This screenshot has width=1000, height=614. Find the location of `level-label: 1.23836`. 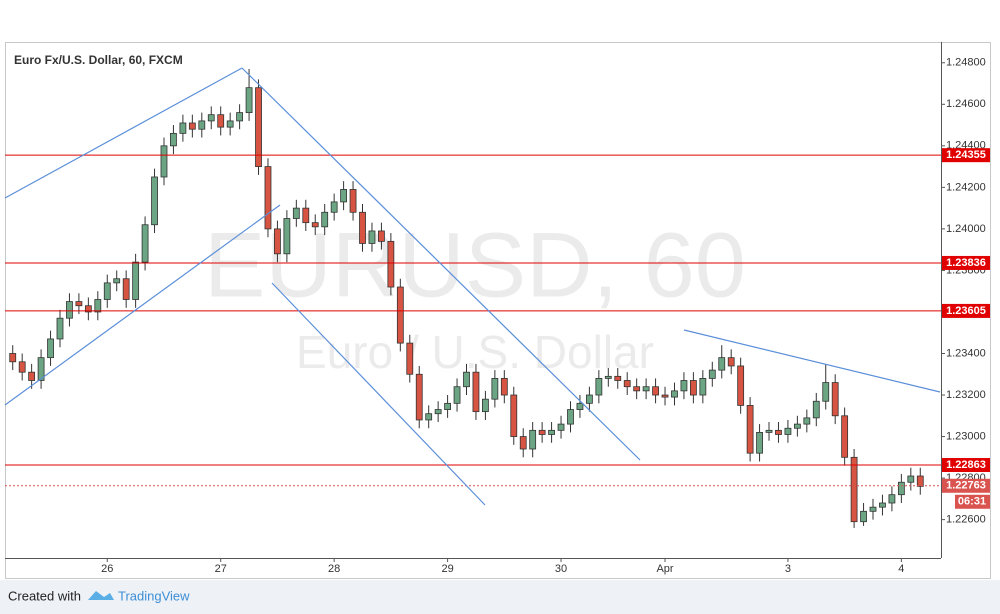

level-label: 1.23836 is located at coordinates (966, 263).